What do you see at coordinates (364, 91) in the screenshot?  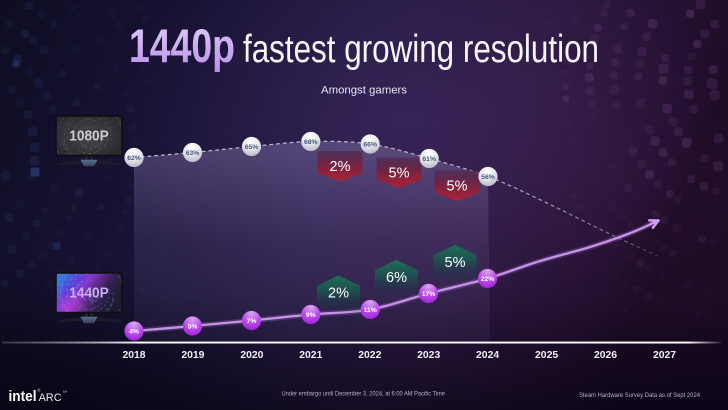 I see `svg-text: Amongst gamers` at bounding box center [364, 91].